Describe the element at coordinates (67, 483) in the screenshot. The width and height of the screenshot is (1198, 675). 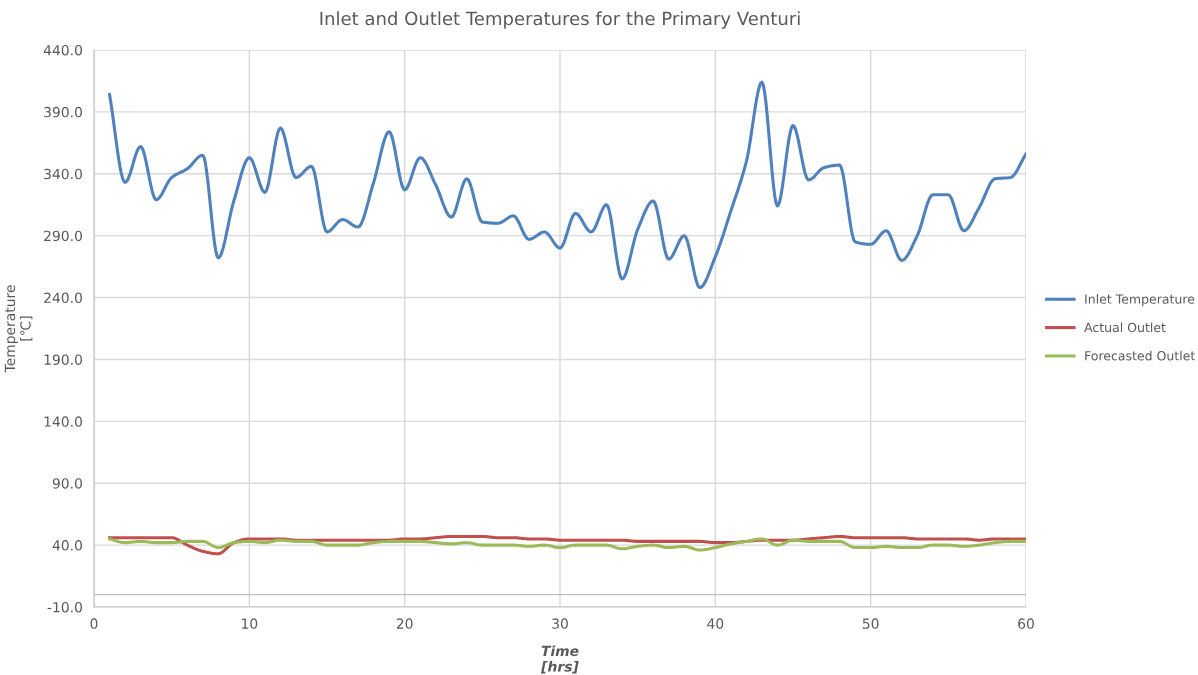
I see `y-tick-label: 90.0` at that location.